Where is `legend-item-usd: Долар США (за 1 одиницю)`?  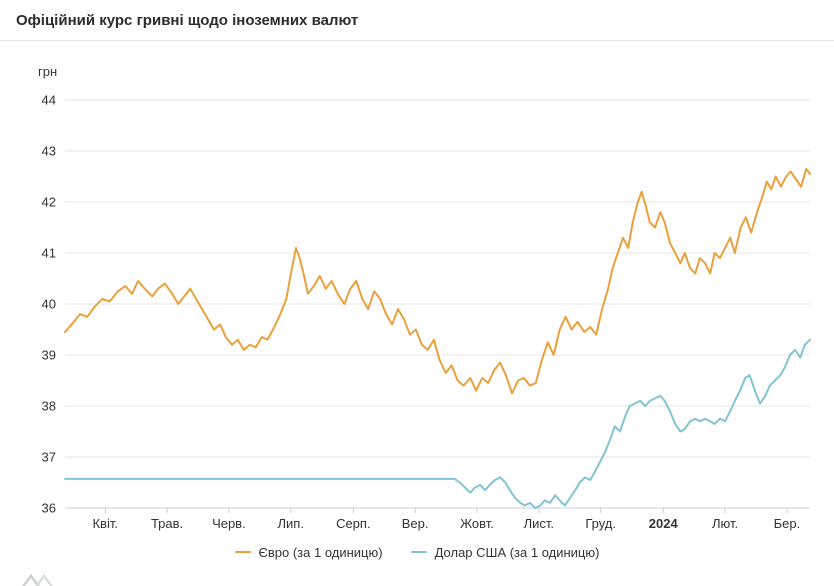
legend-item-usd: Долар США (за 1 одиницю) is located at coordinates (505, 552).